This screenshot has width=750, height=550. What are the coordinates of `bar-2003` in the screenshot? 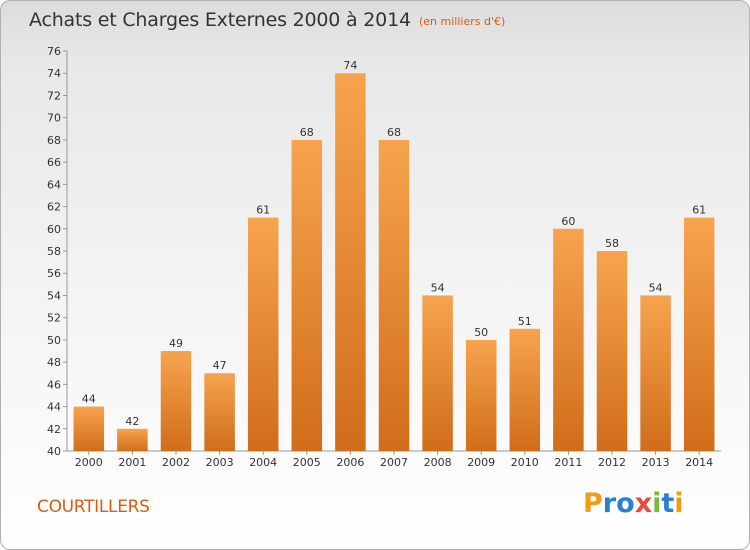 It's located at (219, 412).